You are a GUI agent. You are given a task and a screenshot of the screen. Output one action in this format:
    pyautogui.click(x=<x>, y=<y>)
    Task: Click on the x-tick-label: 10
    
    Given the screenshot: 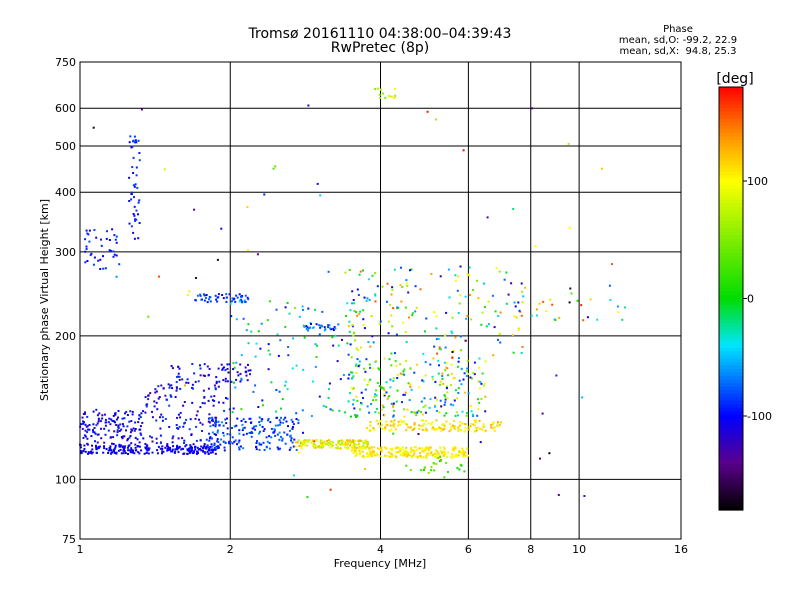 What is the action you would take?
    pyautogui.click(x=579, y=549)
    